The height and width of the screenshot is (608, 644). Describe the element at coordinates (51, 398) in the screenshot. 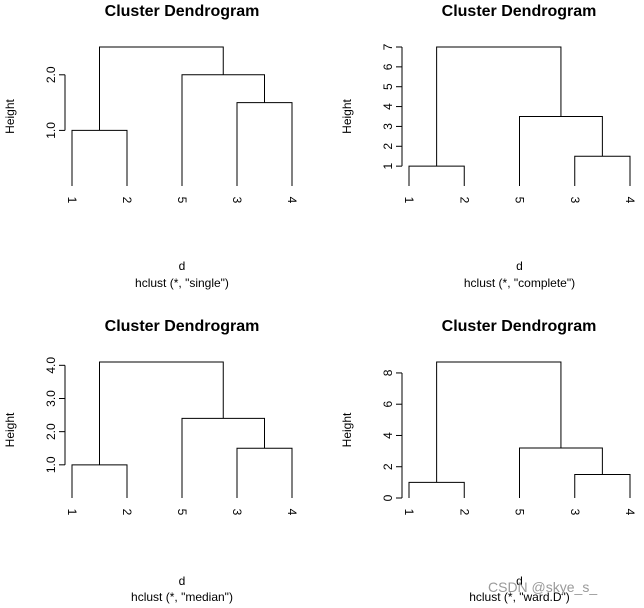

I see `y-tick-label: 3.0` at that location.